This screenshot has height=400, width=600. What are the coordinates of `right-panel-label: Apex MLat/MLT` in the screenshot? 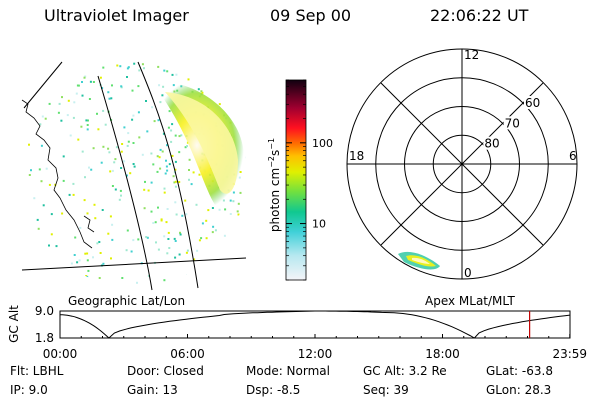 It's located at (470, 301).